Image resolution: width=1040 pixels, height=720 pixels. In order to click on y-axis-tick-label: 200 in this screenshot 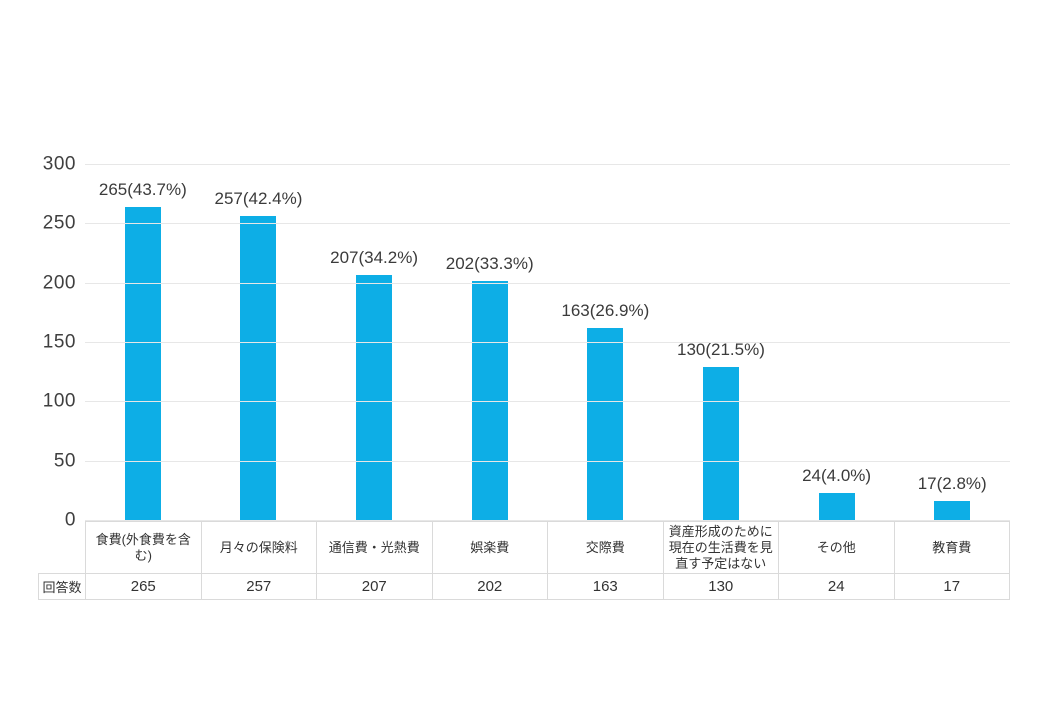, I will do `click(59, 283)`.